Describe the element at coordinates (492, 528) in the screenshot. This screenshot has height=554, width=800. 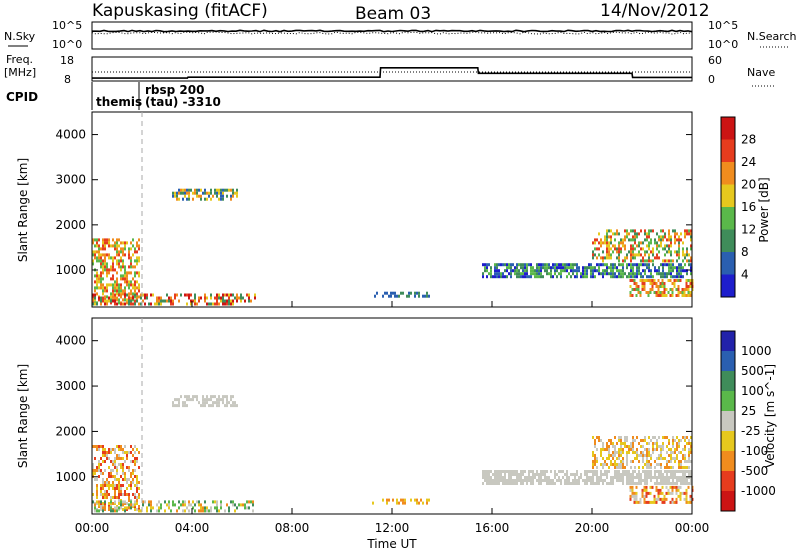
I see `time-tick-label: 16:00` at that location.